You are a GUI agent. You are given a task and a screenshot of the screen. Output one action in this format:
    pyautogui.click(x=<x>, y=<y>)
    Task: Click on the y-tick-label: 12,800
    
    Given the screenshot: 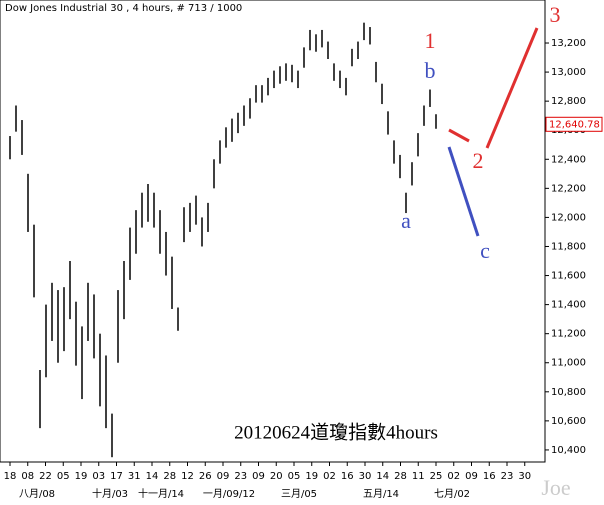 What is the action you would take?
    pyautogui.click(x=568, y=101)
    